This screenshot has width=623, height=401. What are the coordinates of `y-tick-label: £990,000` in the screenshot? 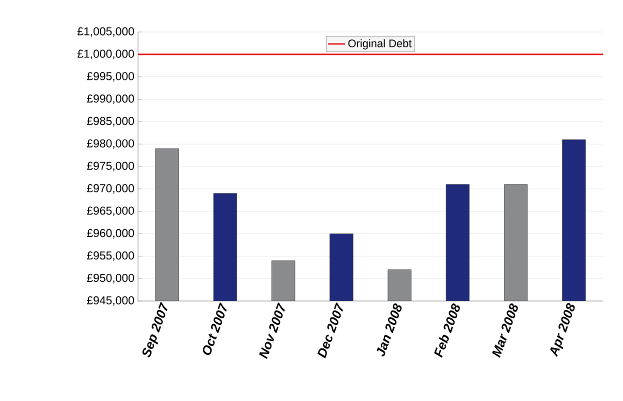 It's located at (110, 99).